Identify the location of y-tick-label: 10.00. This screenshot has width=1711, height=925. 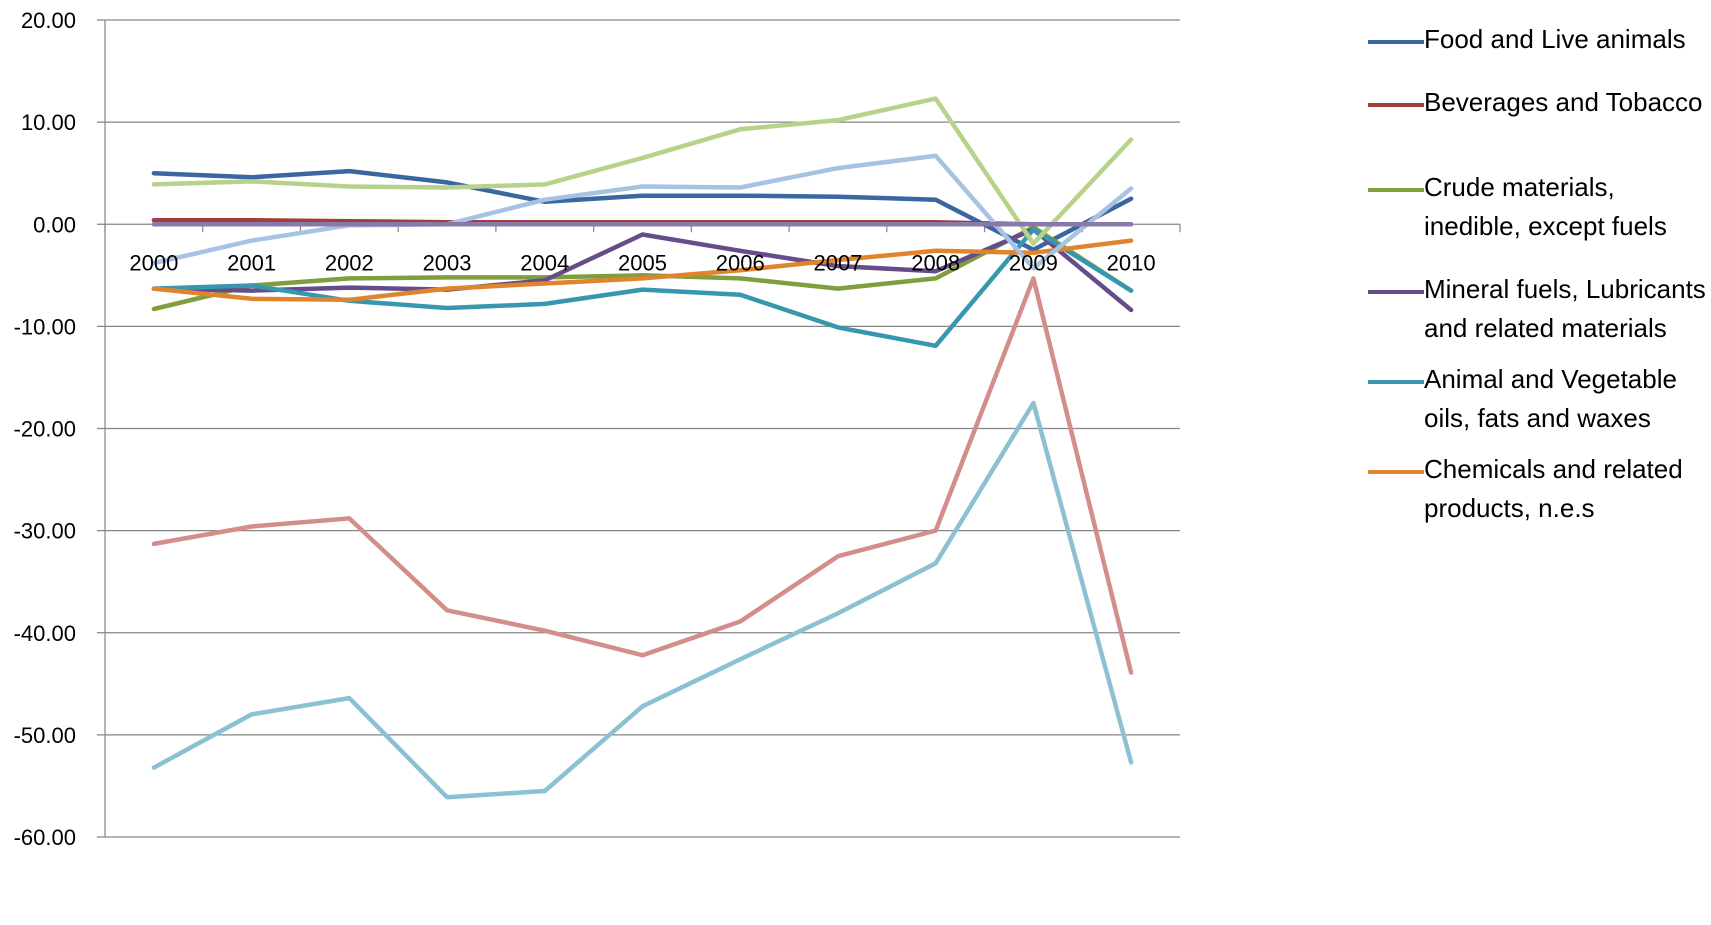
(48, 122).